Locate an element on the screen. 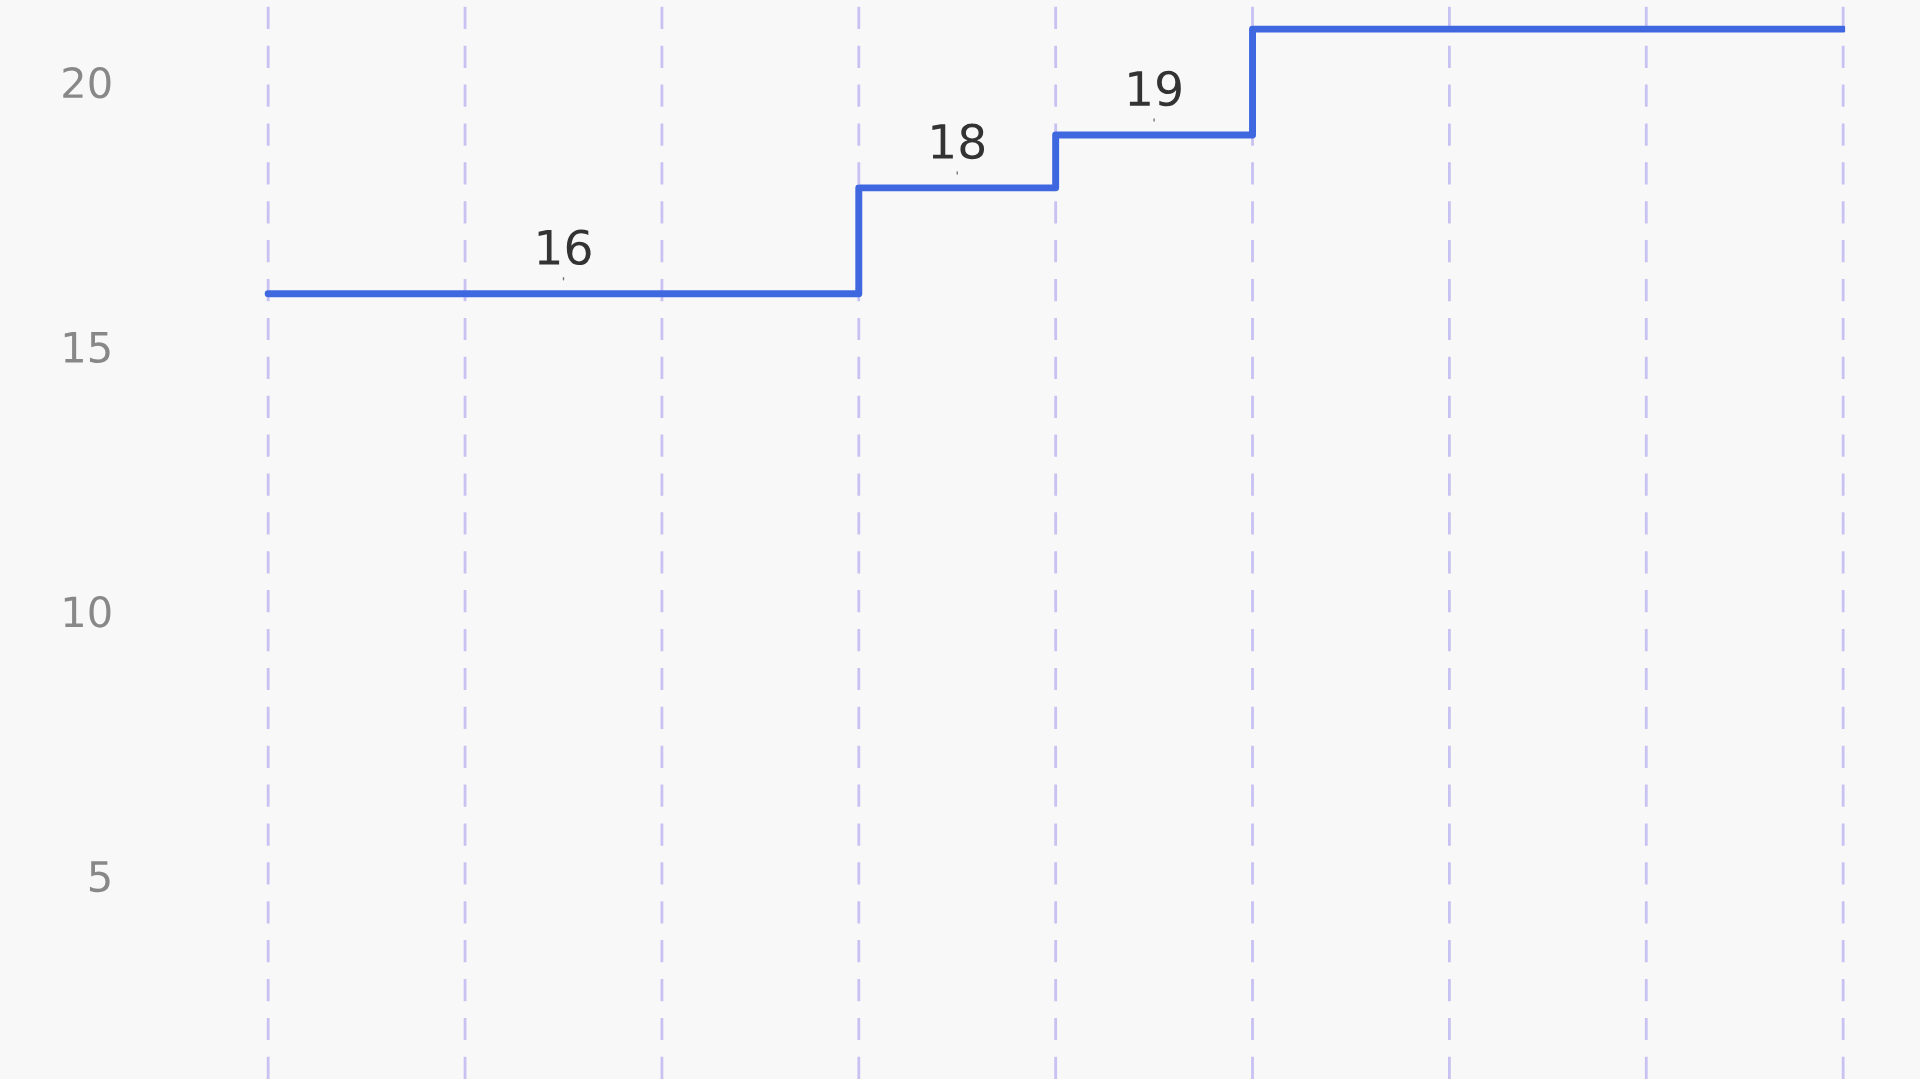  y-tick-label: 5 is located at coordinates (99, 877).